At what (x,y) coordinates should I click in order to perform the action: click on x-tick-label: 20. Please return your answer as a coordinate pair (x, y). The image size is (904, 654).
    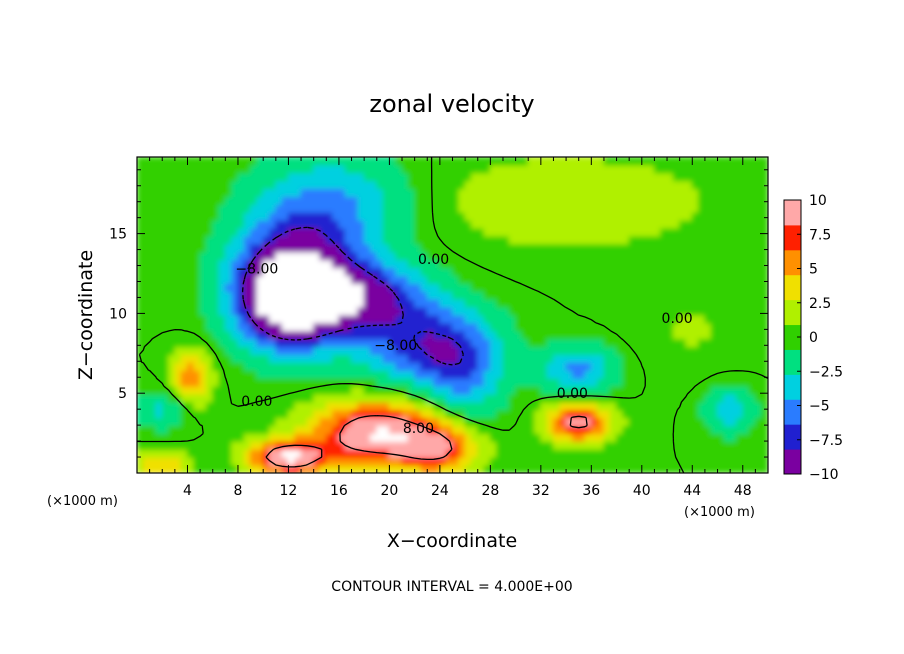
    Looking at the image, I should click on (389, 491).